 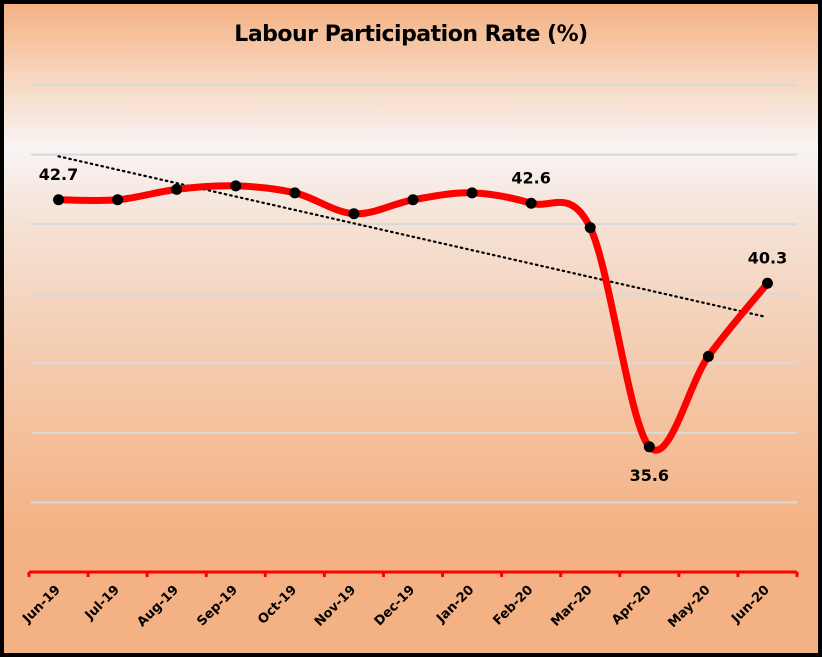 I want to click on x-tick-label: Jan-20, so click(x=455, y=605).